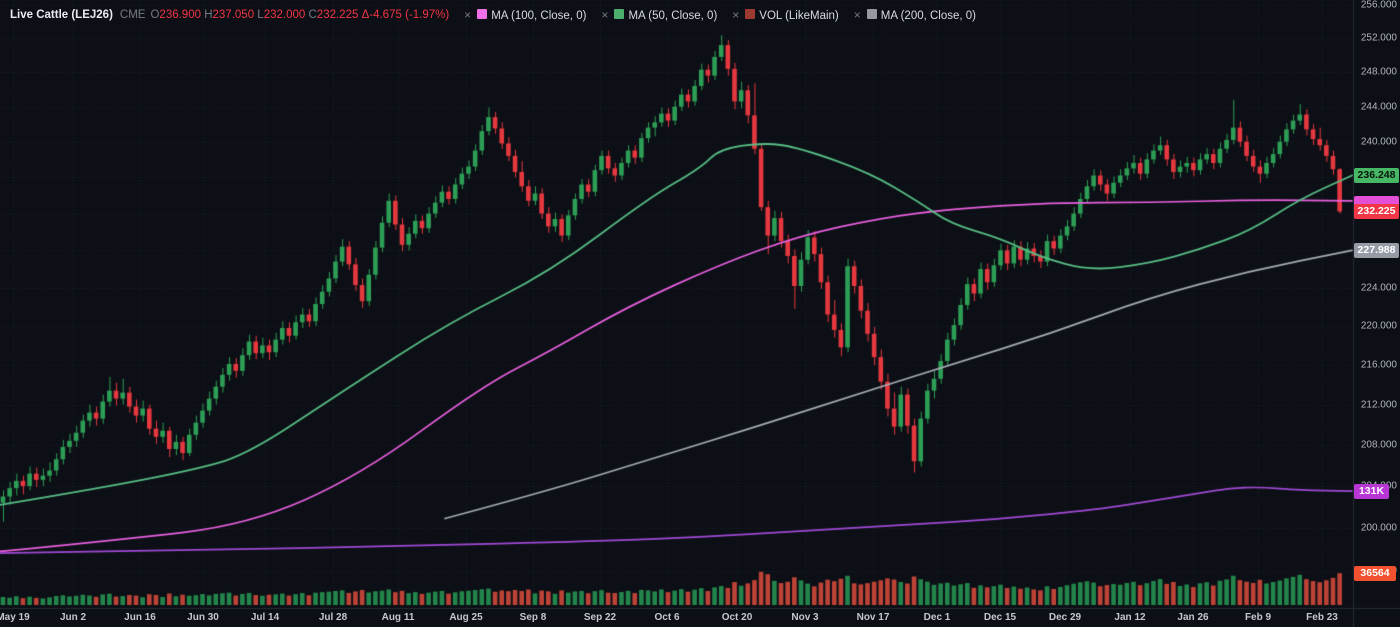  What do you see at coordinates (1000, 617) in the screenshot?
I see `time-tick-label: Dec 15` at bounding box center [1000, 617].